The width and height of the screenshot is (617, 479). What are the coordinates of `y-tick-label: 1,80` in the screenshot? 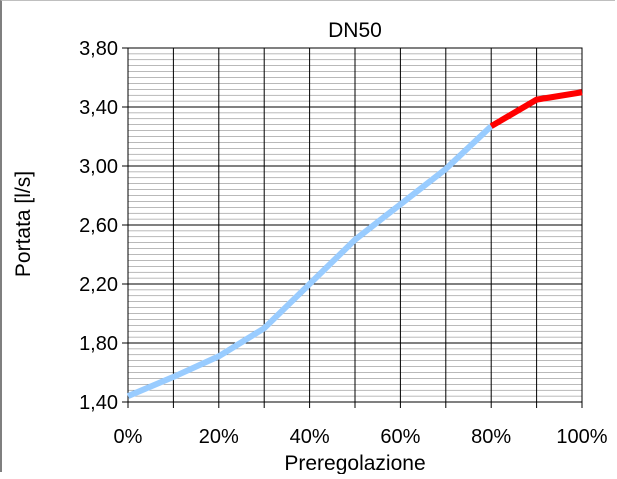 It's located at (98, 344).